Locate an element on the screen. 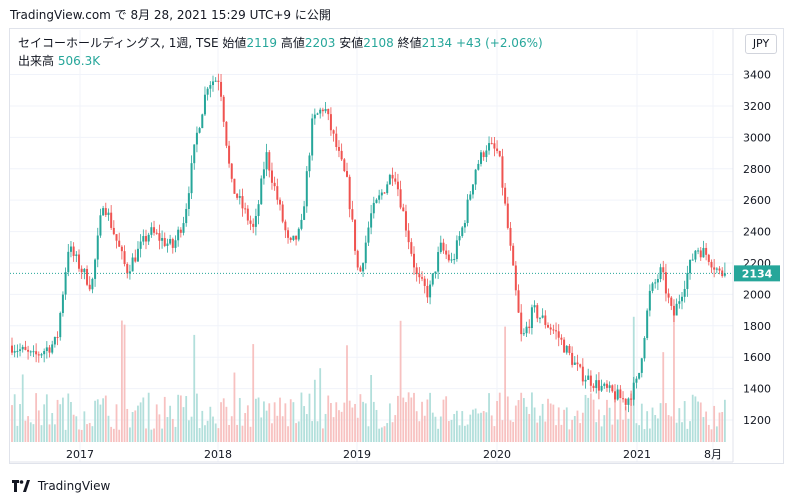 This screenshot has height=503, width=794. x-tick-label: 2021 is located at coordinates (637, 454).